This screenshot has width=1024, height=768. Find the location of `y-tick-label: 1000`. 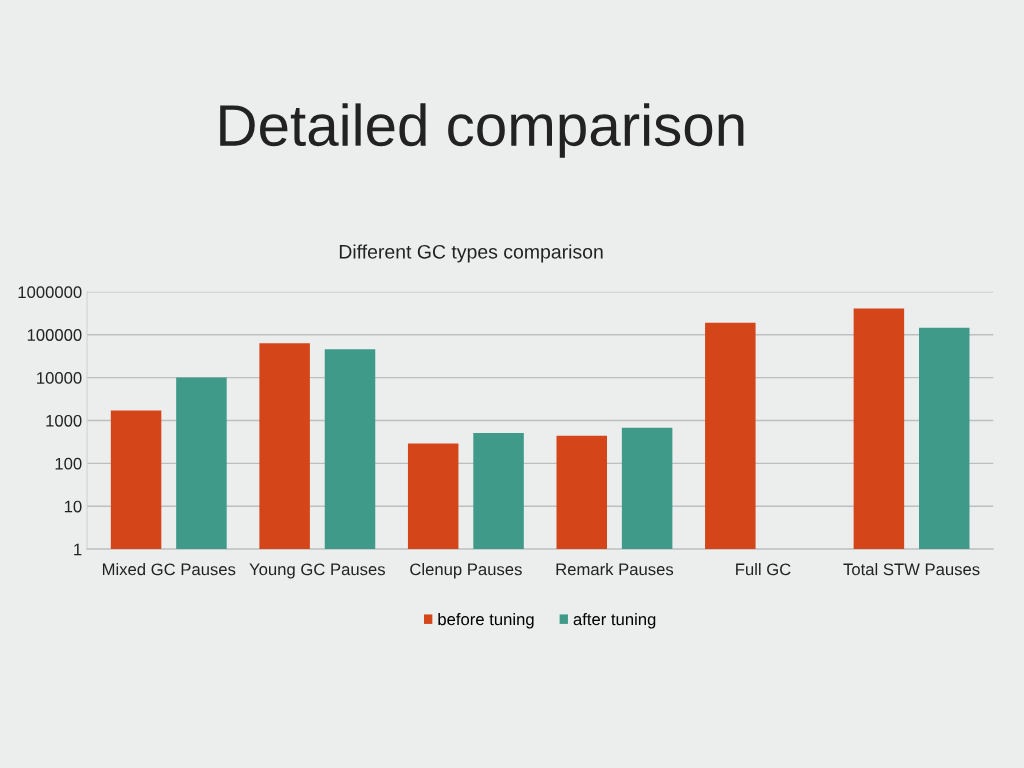

y-tick-label: 1000 is located at coordinates (64, 420).